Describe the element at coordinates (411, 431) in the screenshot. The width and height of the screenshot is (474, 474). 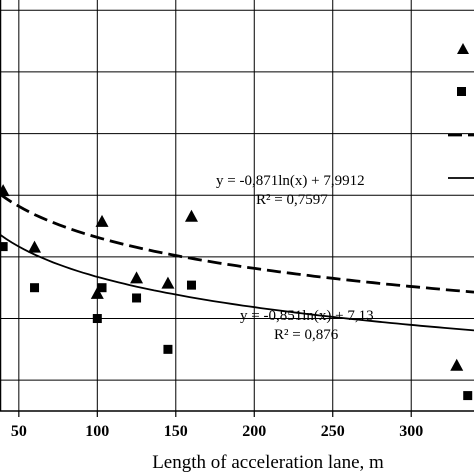
I see `x-tick-label: 300` at that location.